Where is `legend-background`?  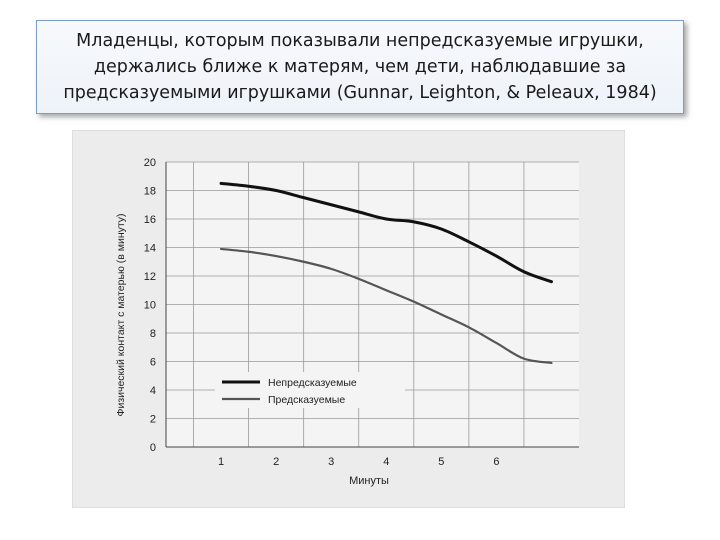 legend-background is located at coordinates (310, 390).